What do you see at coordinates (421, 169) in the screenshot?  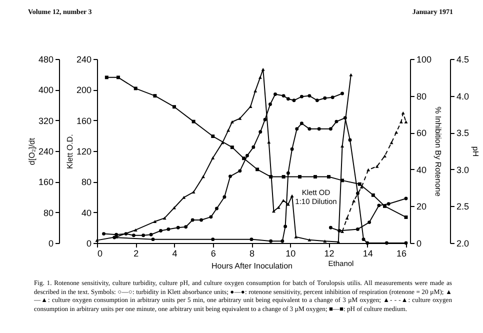 I see `y-tick-label: 40` at bounding box center [421, 169].